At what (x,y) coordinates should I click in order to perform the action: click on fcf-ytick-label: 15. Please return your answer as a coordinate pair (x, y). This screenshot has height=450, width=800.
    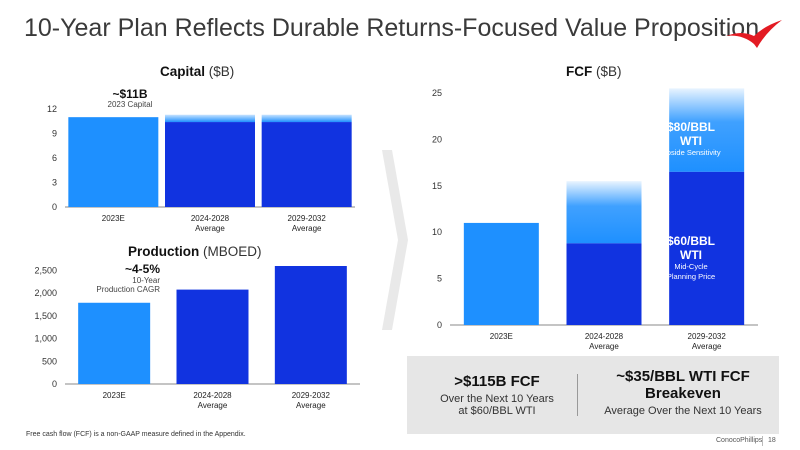
    Looking at the image, I should click on (437, 186).